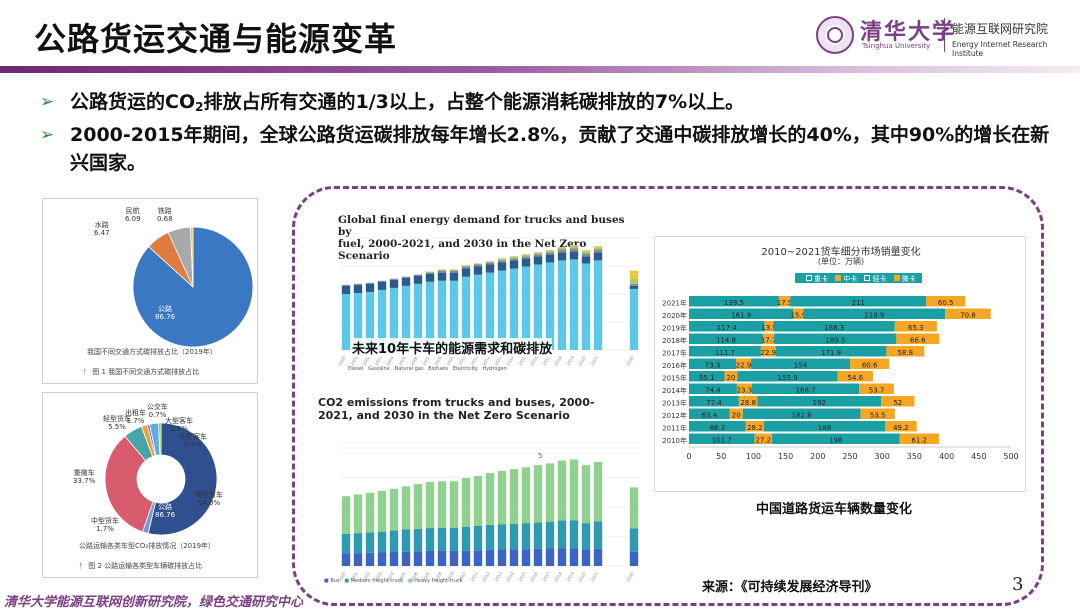 This screenshot has height=614, width=1080. I want to click on tick-label: 2021, so click(594, 361).